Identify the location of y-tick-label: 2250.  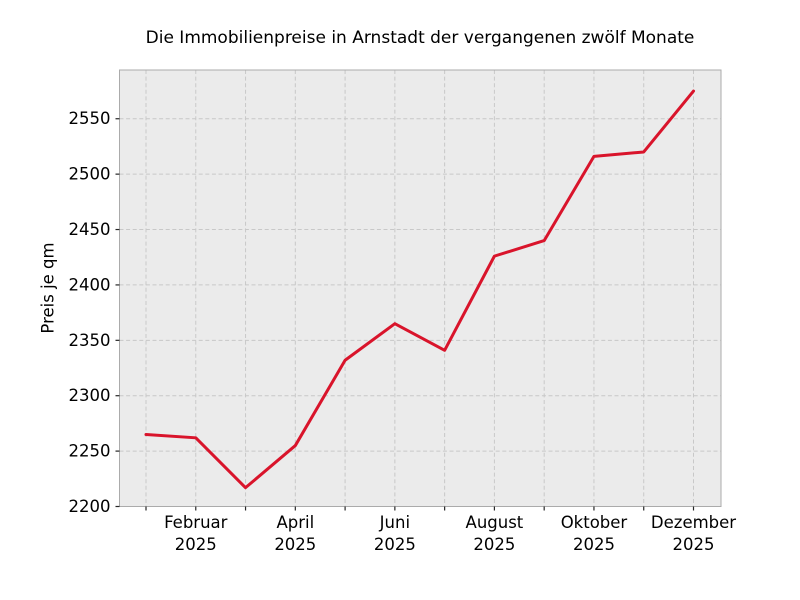
(90, 451).